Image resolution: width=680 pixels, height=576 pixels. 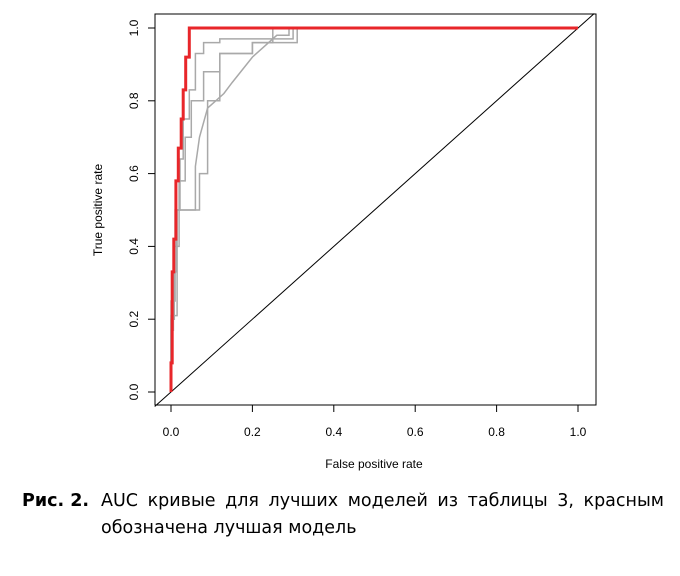 What do you see at coordinates (134, 100) in the screenshot?
I see `y-tick-label: 0.8` at bounding box center [134, 100].